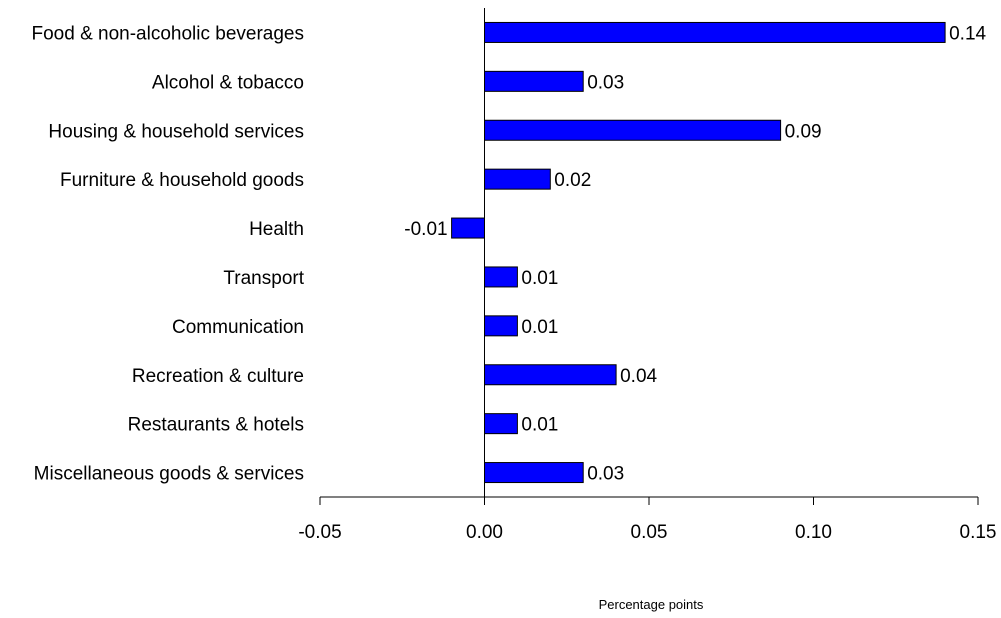 The height and width of the screenshot is (618, 1001). I want to click on category-label: Miscellaneous goods & services, so click(169, 474).